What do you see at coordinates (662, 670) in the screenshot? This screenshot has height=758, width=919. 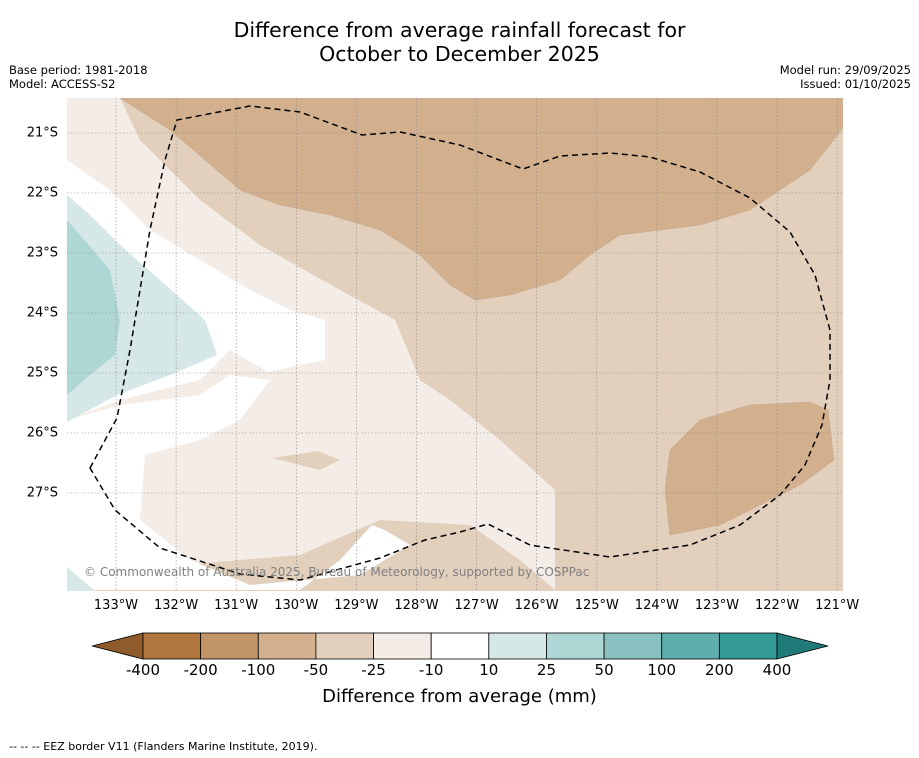 I see `colorbar-tick-label: 100` at bounding box center [662, 670].